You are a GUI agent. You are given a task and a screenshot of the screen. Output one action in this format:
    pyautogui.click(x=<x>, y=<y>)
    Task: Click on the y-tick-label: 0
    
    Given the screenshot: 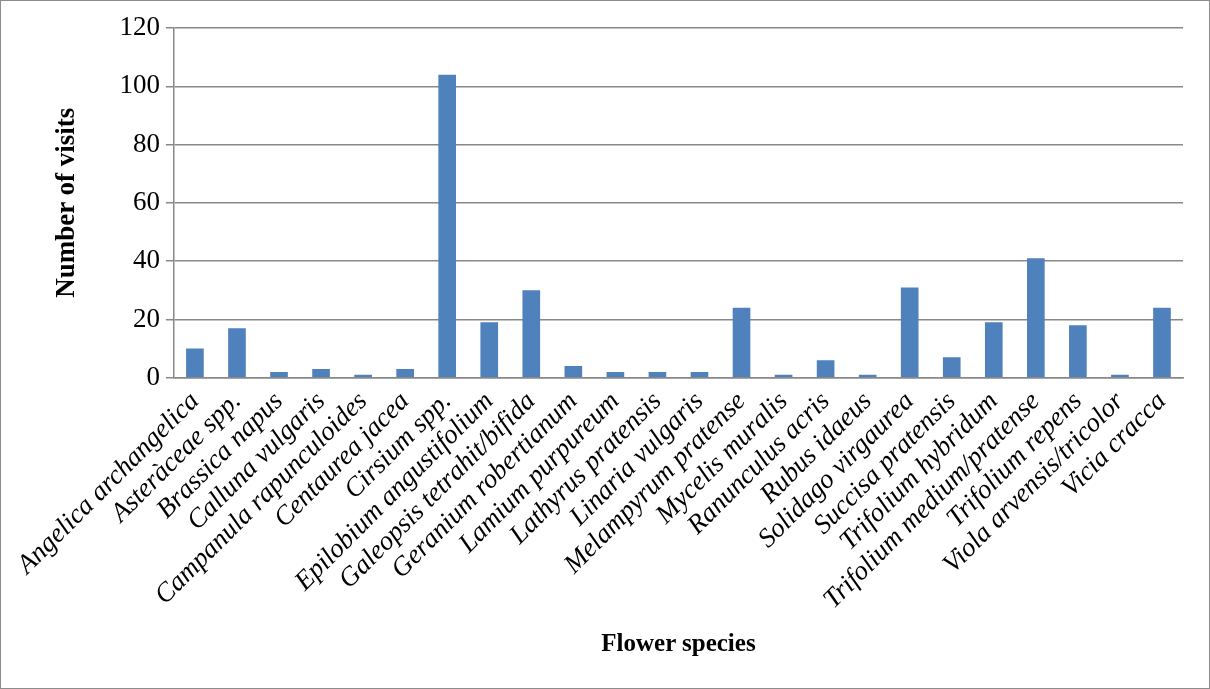 What is the action you would take?
    pyautogui.click(x=153, y=375)
    